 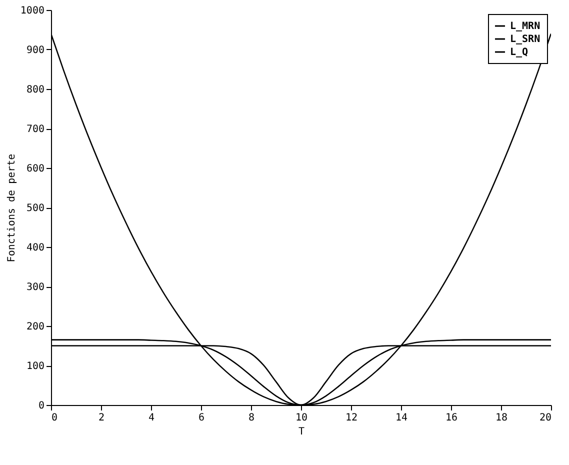 I want to click on x-tick-label: 4, so click(x=151, y=418).